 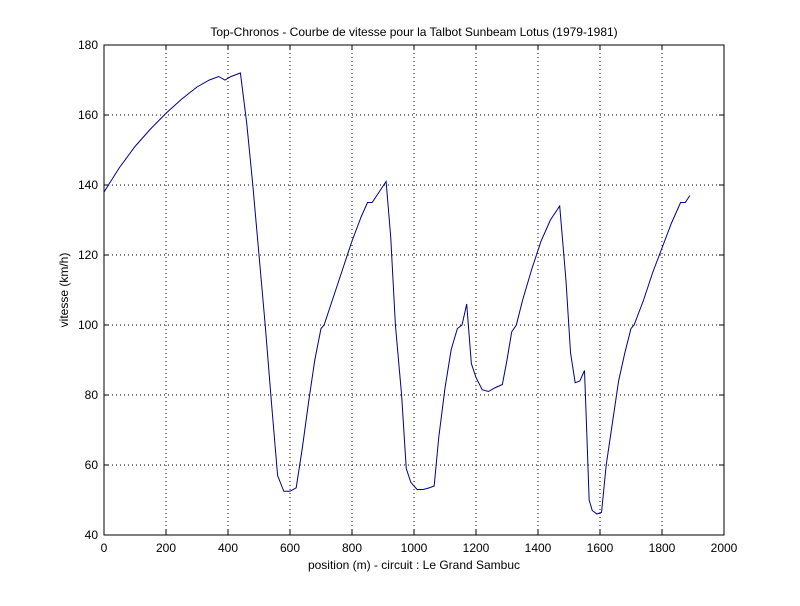 I want to click on x-tick-label: 200, so click(x=166, y=548).